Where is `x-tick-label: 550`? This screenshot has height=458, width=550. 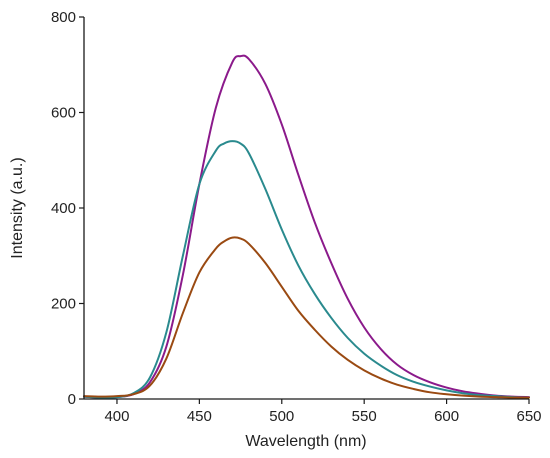 x-tick-label: 550 is located at coordinates (364, 416).